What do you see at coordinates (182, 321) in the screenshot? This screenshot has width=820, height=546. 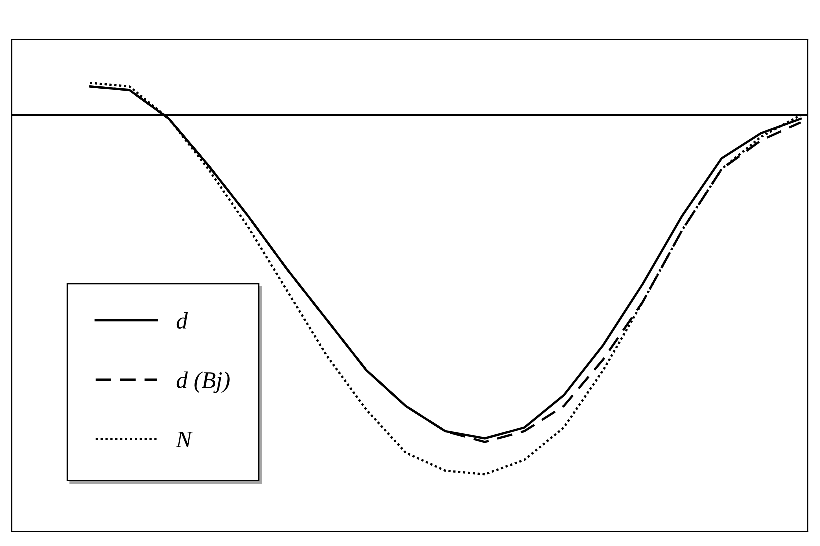 I see `legend-label: d` at bounding box center [182, 321].